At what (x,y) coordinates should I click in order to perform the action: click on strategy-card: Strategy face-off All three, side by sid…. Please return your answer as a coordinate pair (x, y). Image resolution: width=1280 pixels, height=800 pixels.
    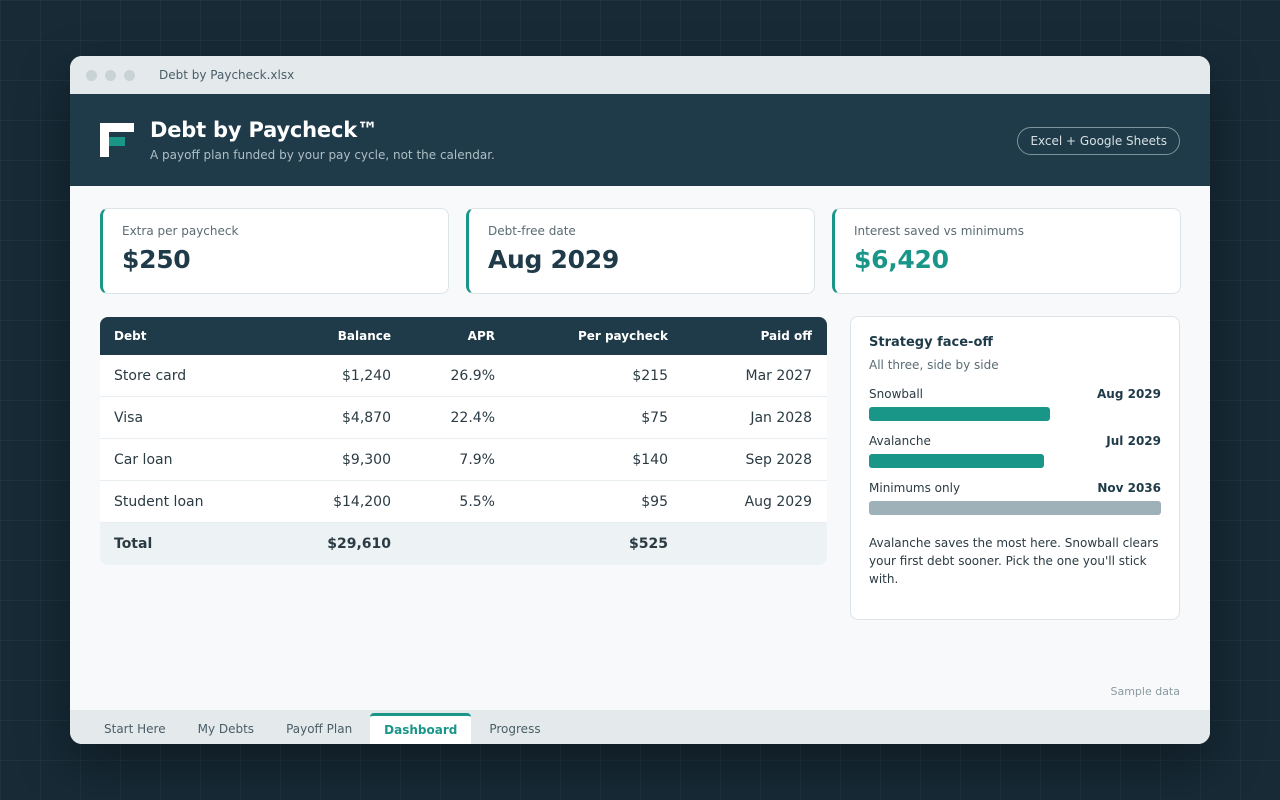
    Looking at the image, I should click on (1015, 468).